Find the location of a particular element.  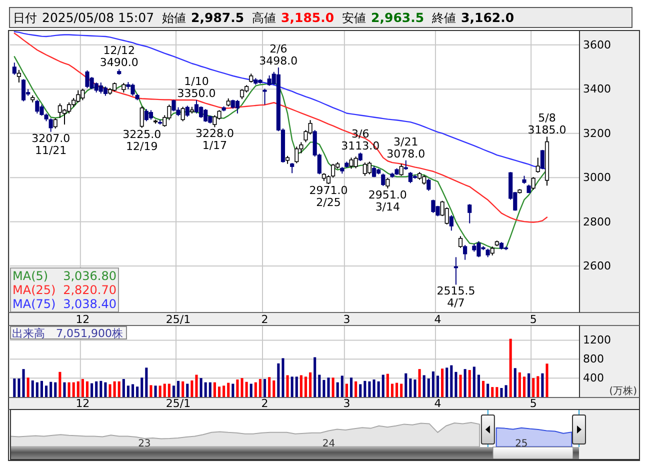

annotation: 3,036.80 is located at coordinates (89, 276).